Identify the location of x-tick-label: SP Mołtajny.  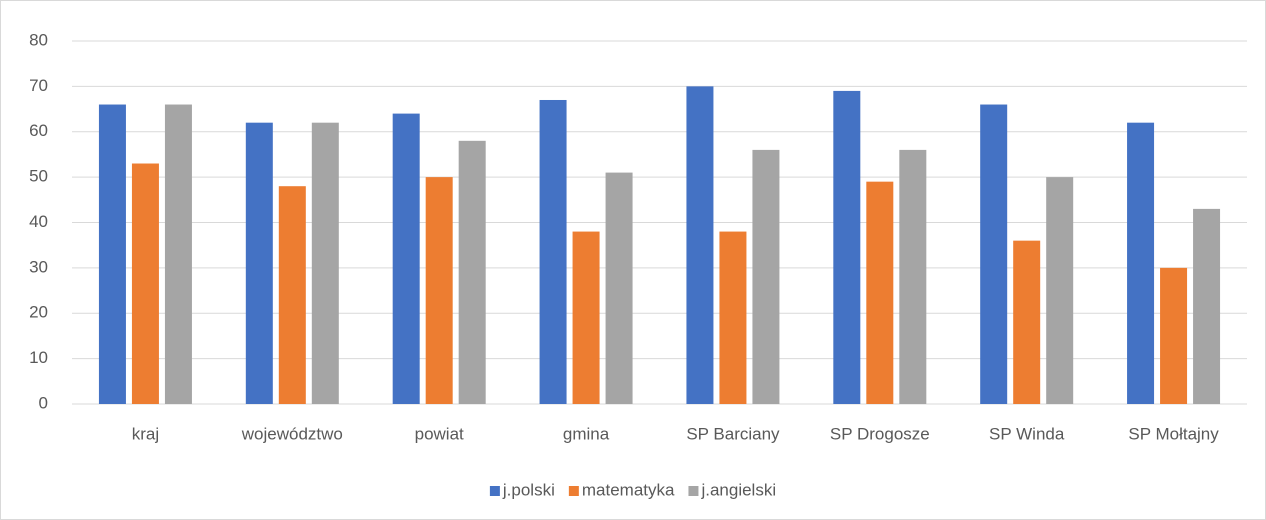
(1173, 433).